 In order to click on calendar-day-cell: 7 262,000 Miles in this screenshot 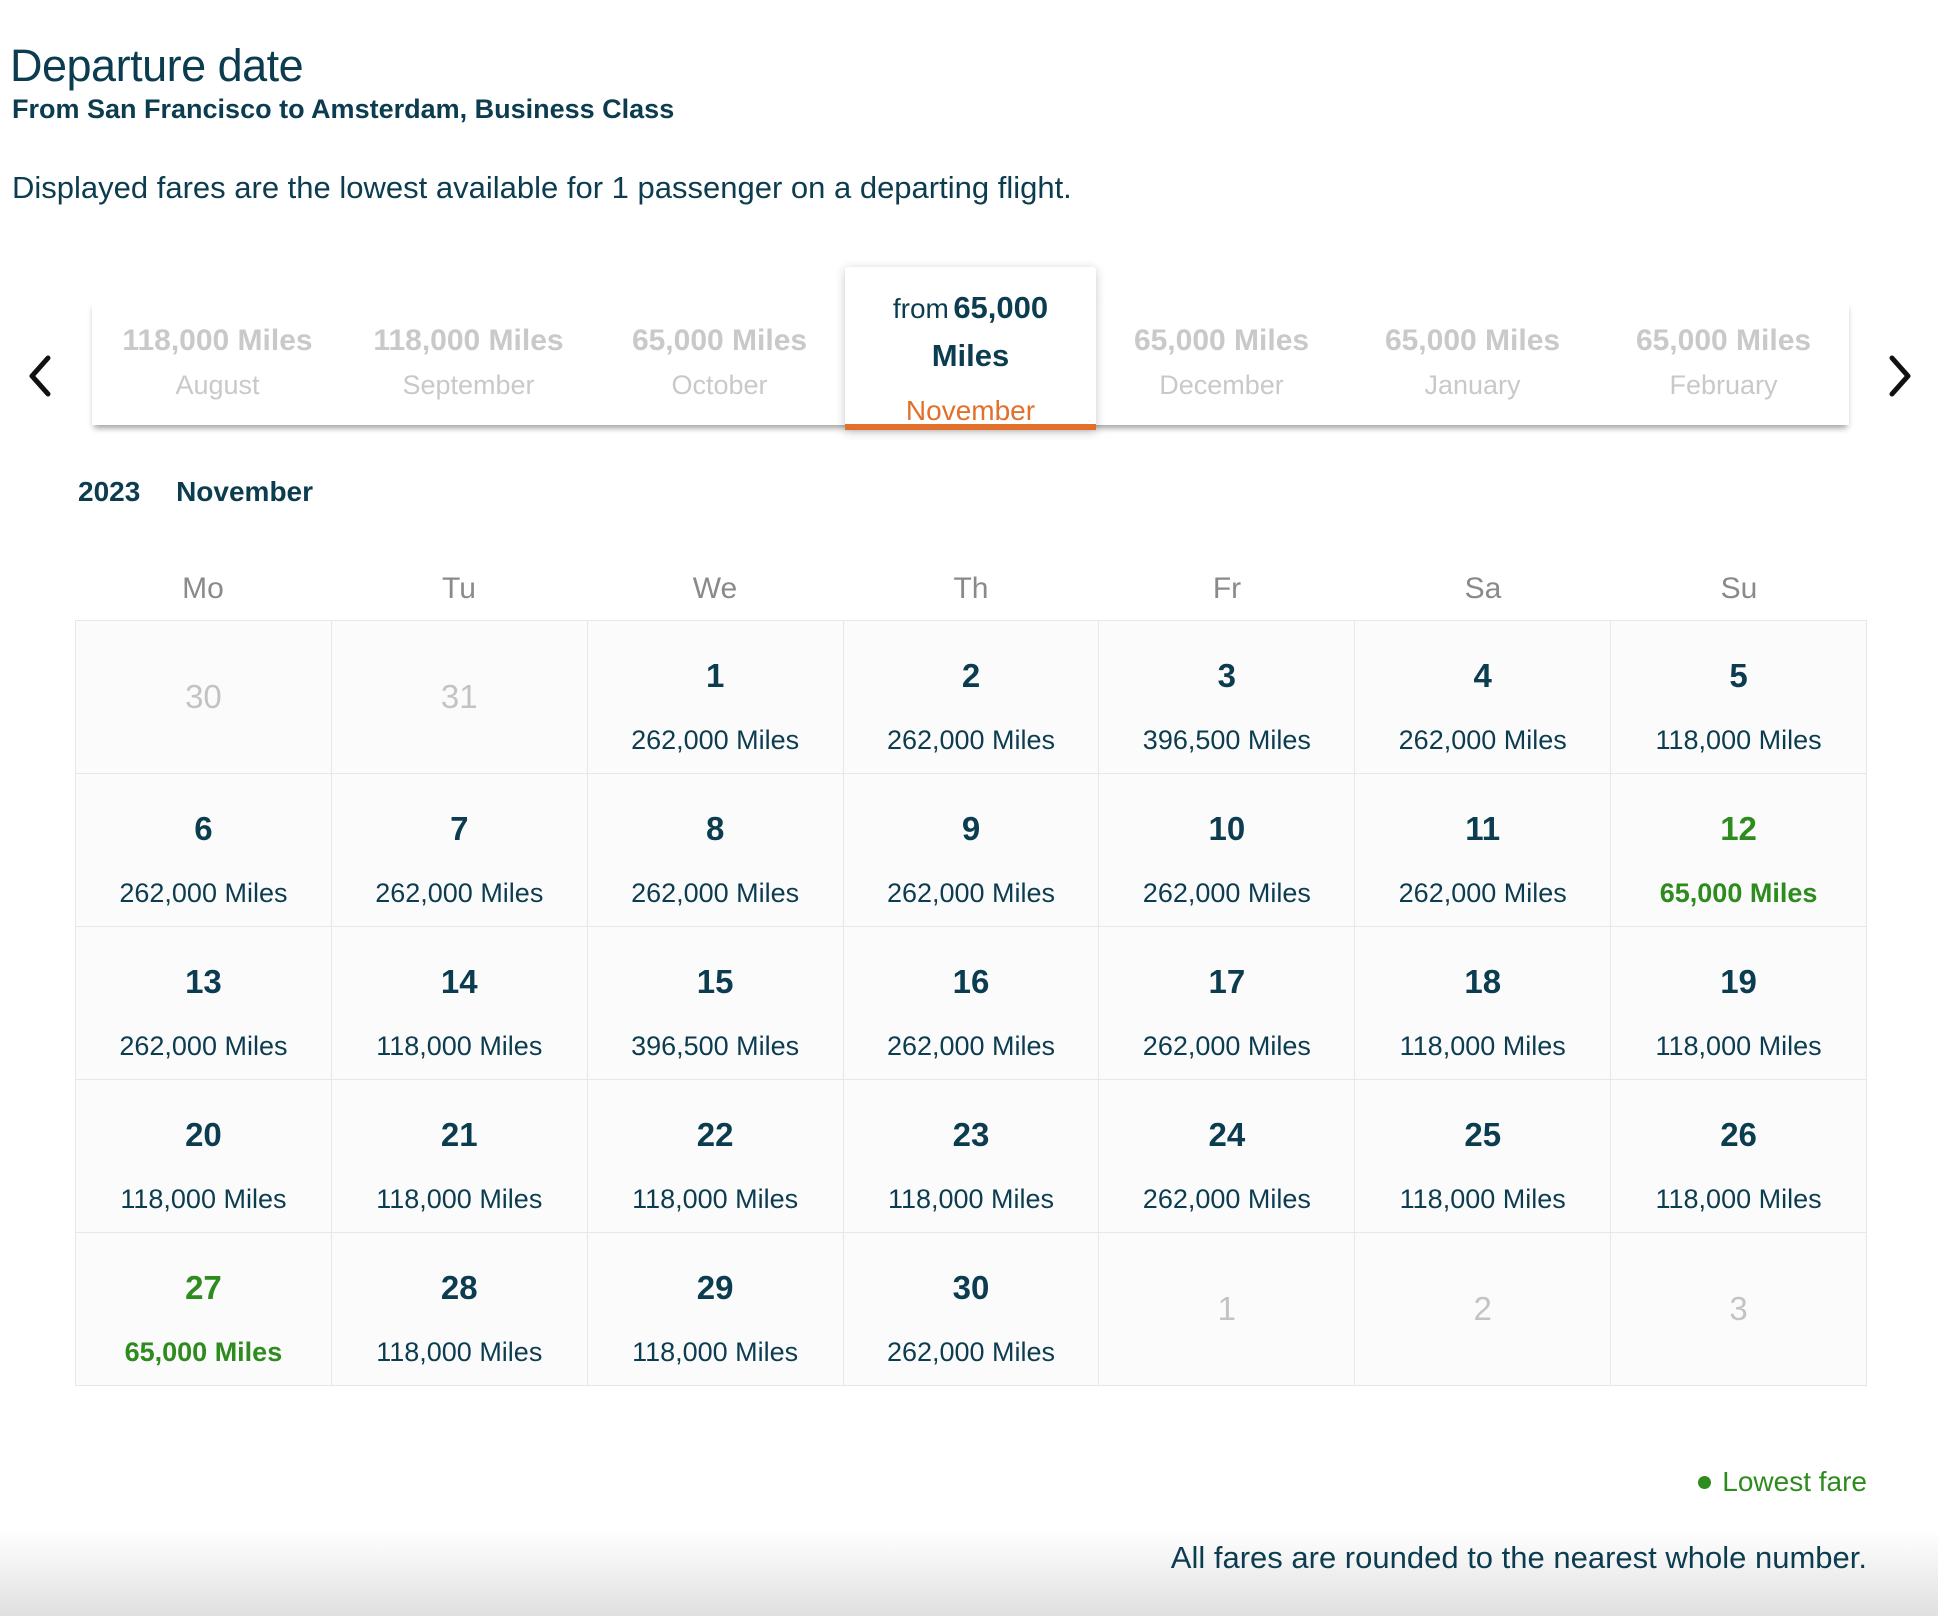, I will do `click(459, 850)`.